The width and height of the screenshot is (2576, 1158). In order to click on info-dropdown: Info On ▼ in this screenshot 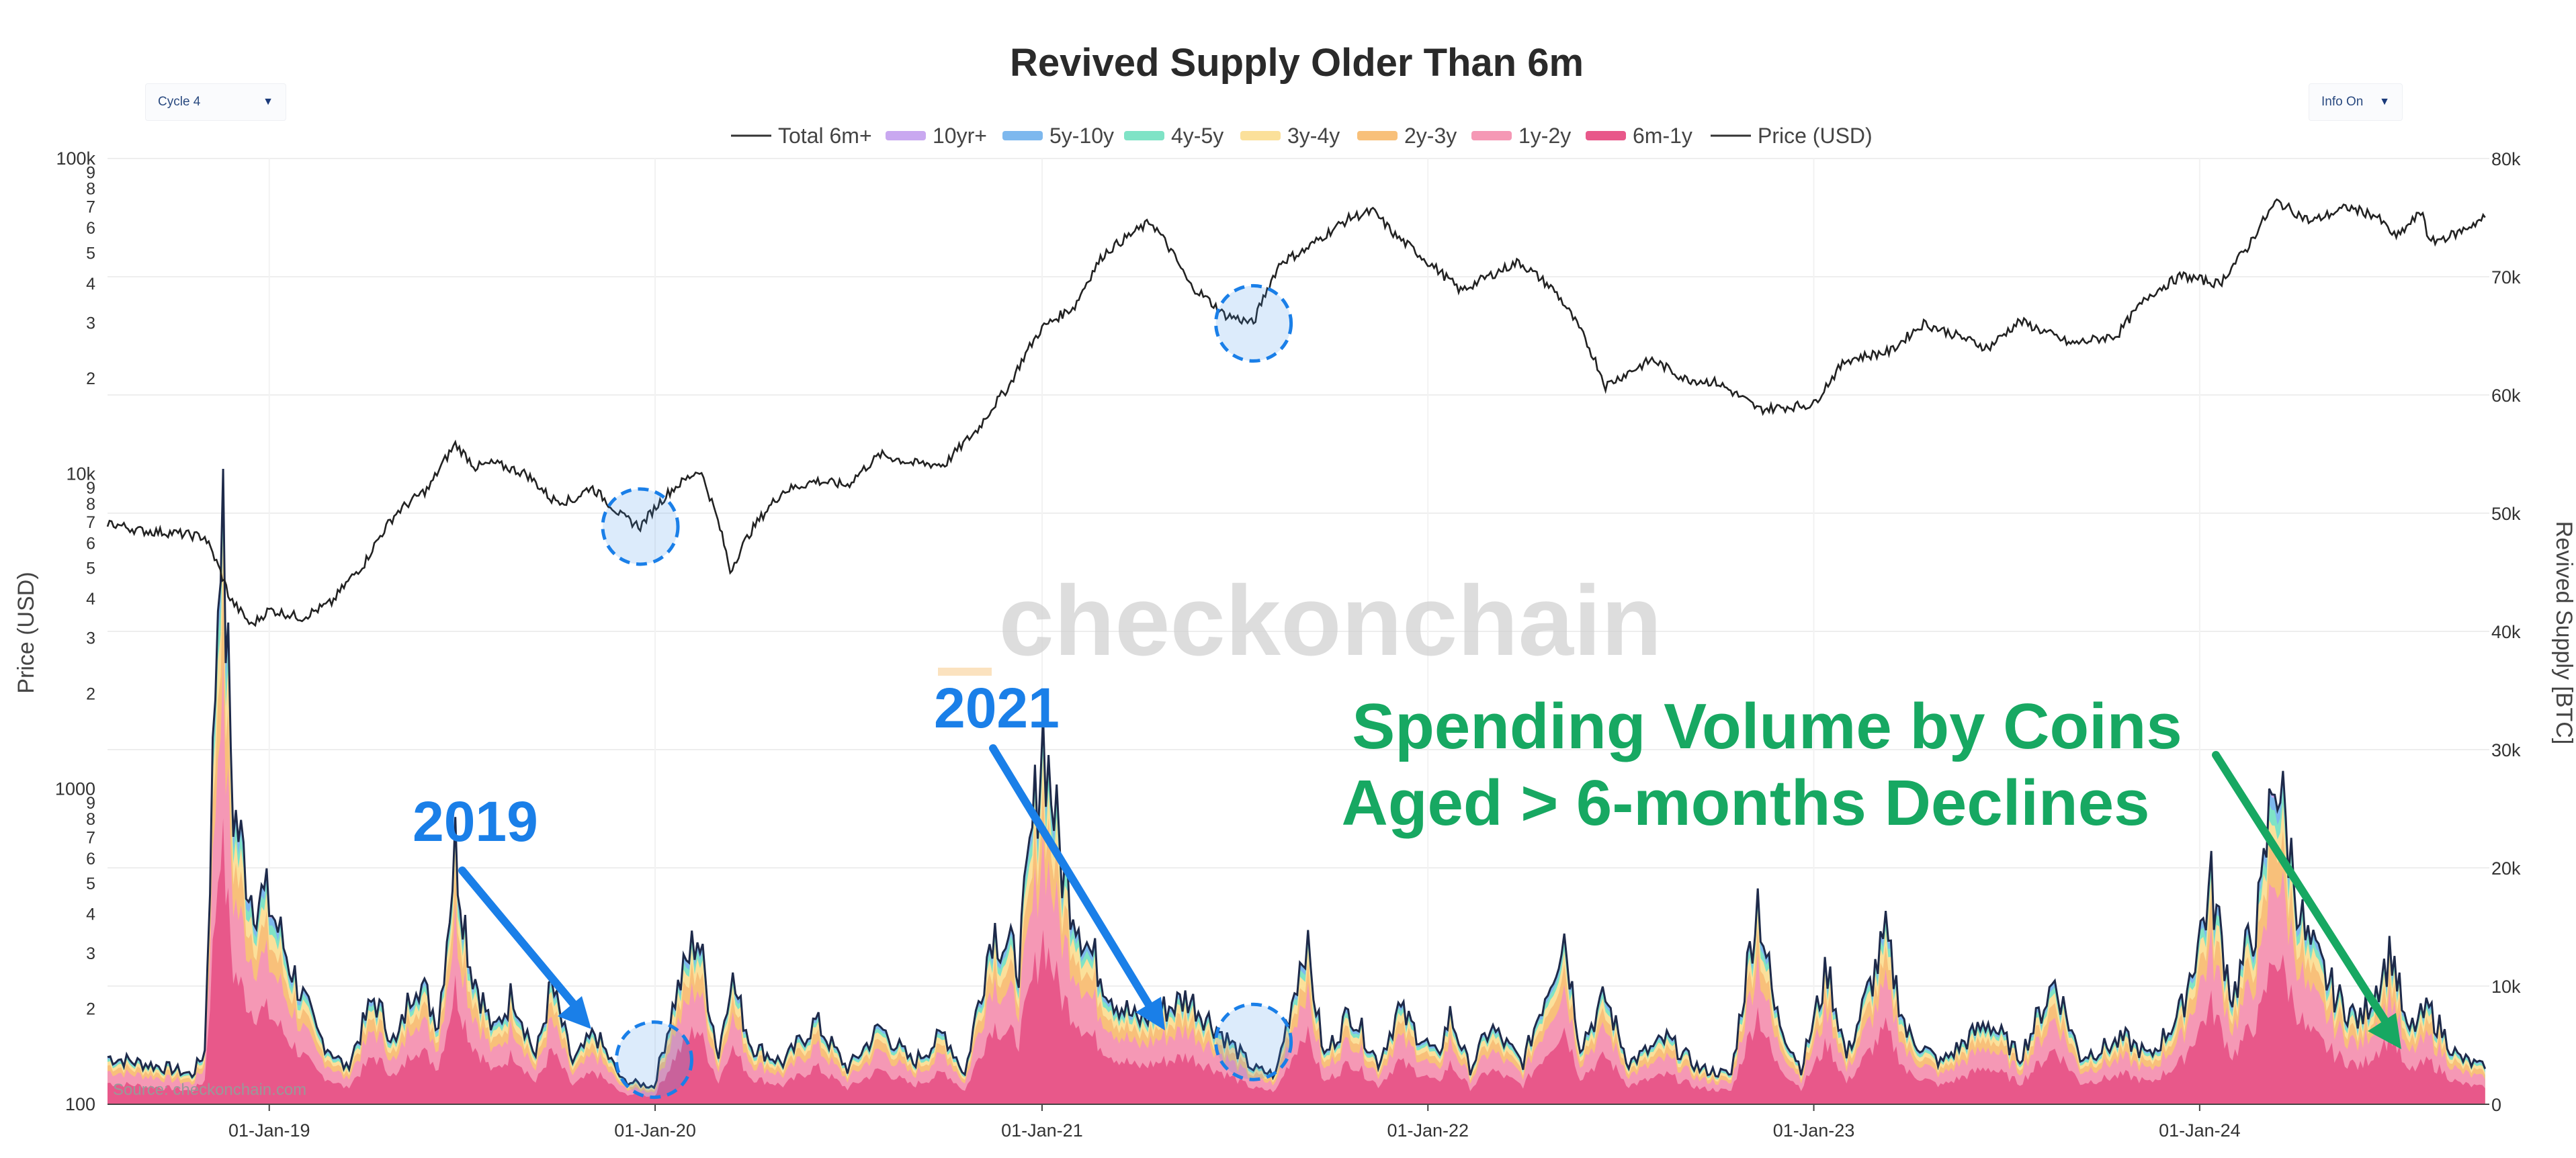, I will do `click(2356, 102)`.